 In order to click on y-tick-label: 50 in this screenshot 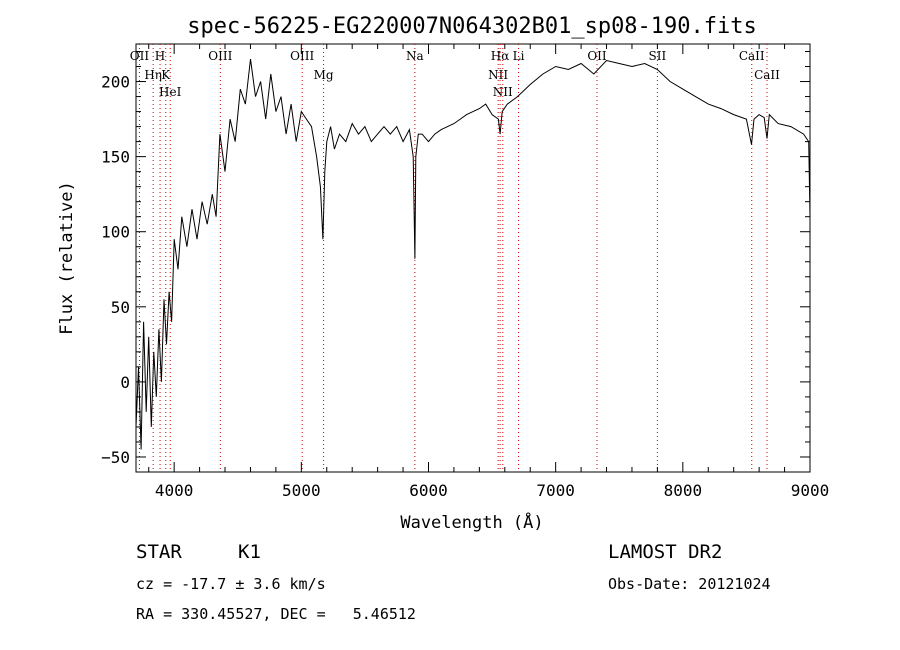, I will do `click(120, 307)`.